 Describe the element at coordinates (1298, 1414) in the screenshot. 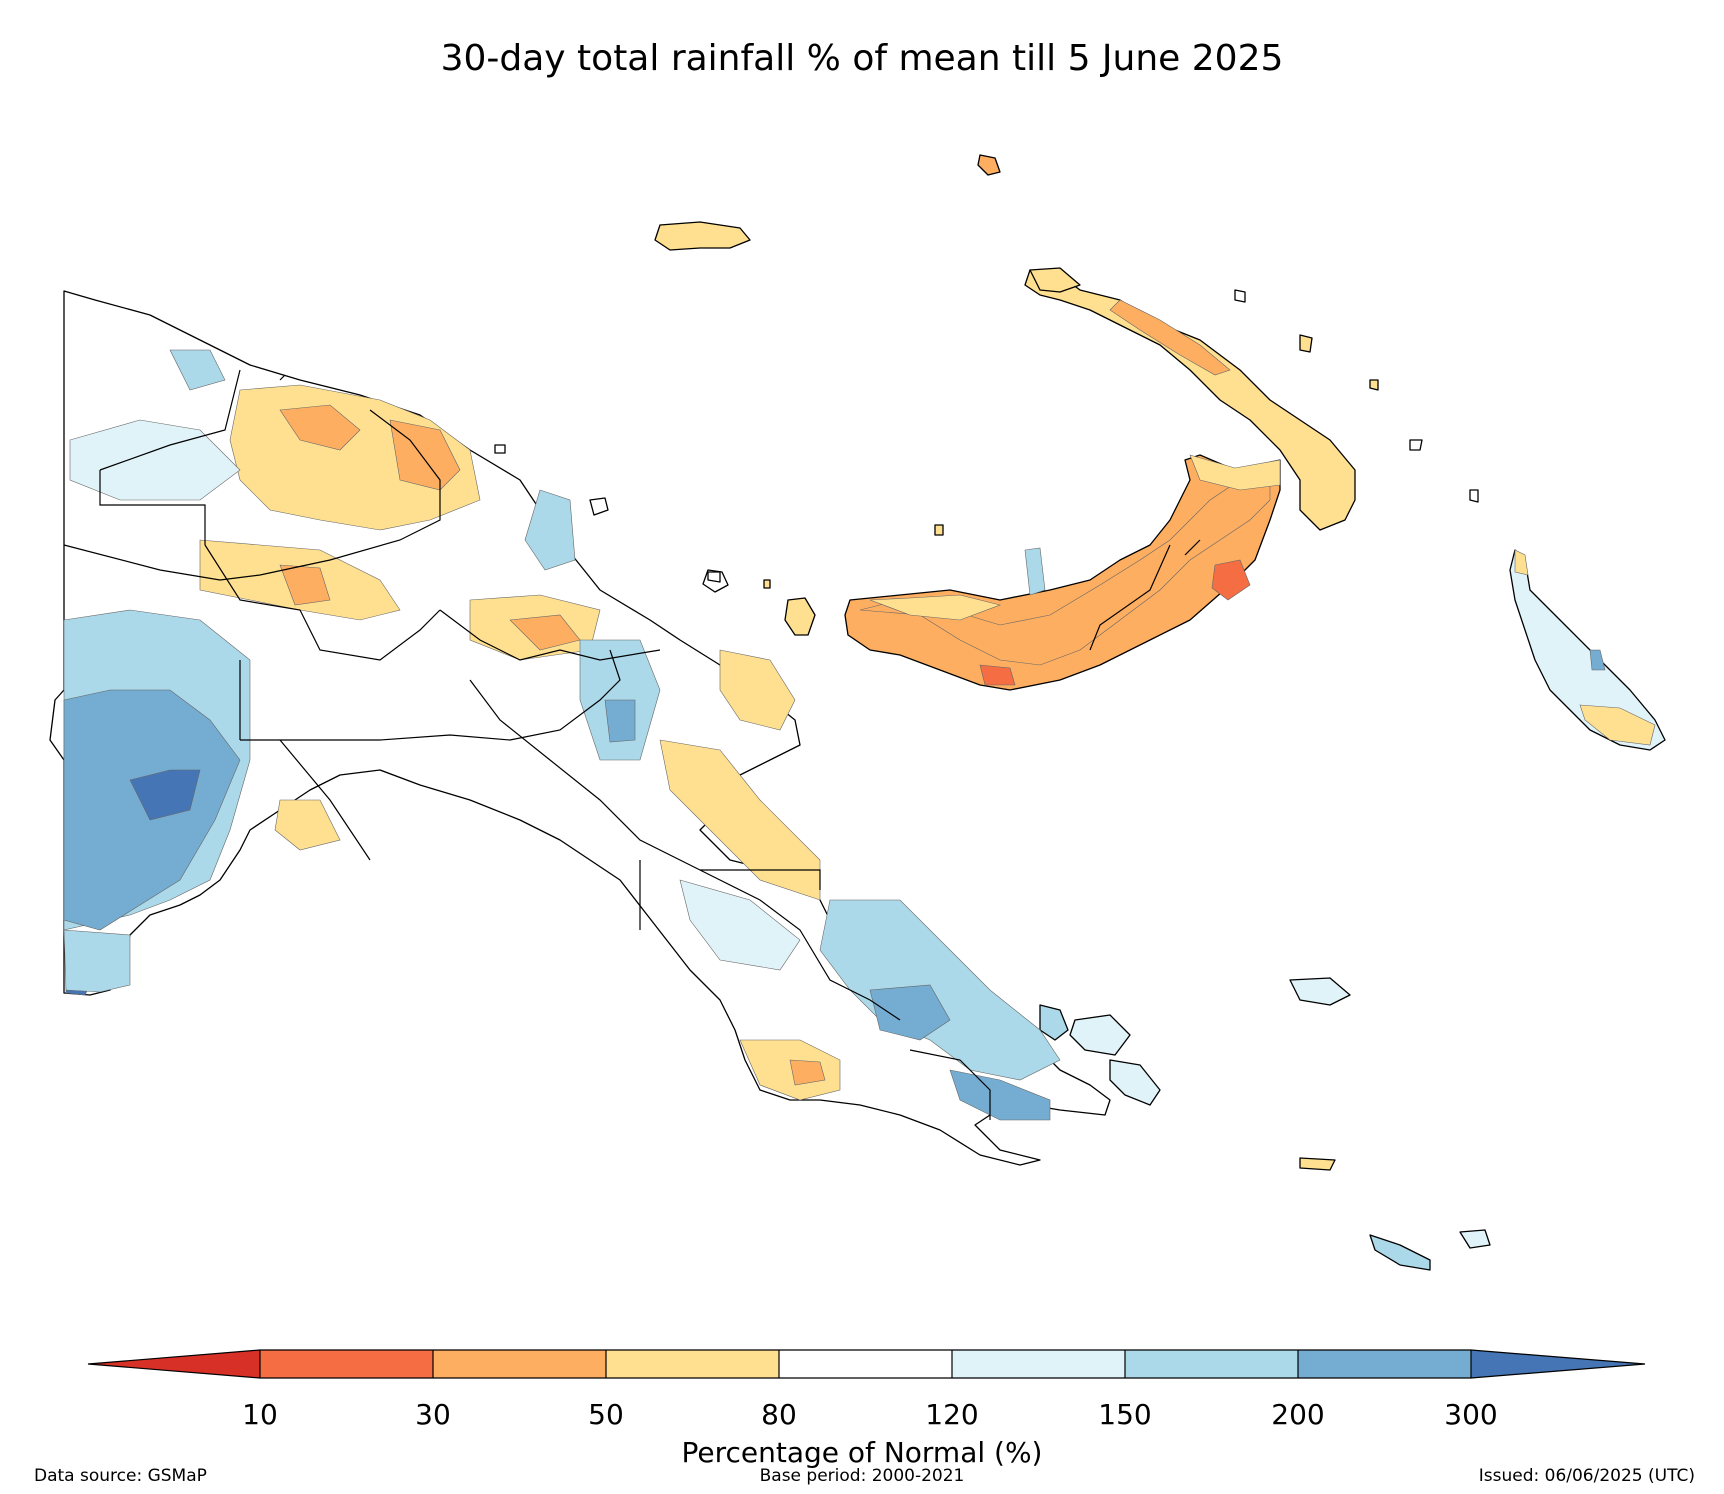

I see `colorbar-tick: 200` at that location.